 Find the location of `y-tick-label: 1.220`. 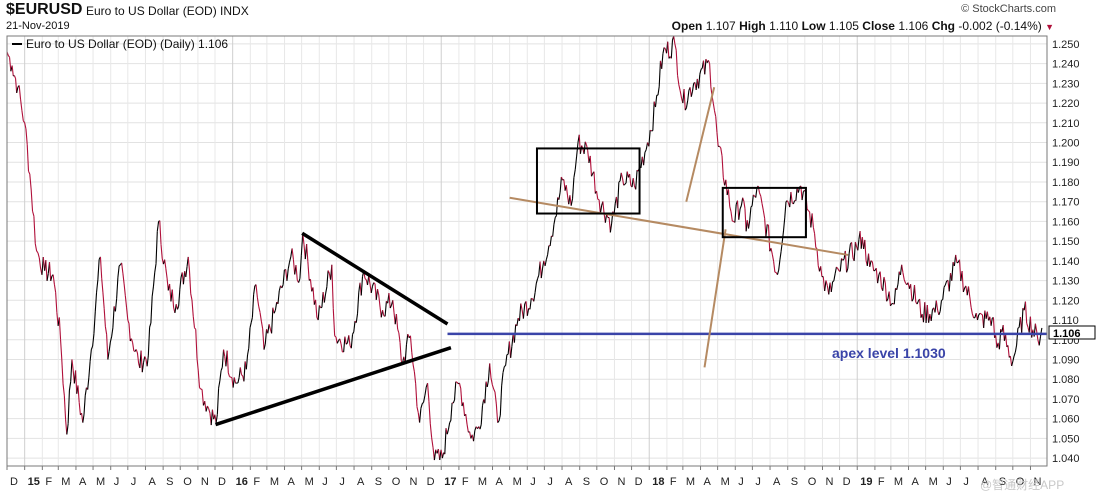

y-tick-label: 1.220 is located at coordinates (1066, 104).